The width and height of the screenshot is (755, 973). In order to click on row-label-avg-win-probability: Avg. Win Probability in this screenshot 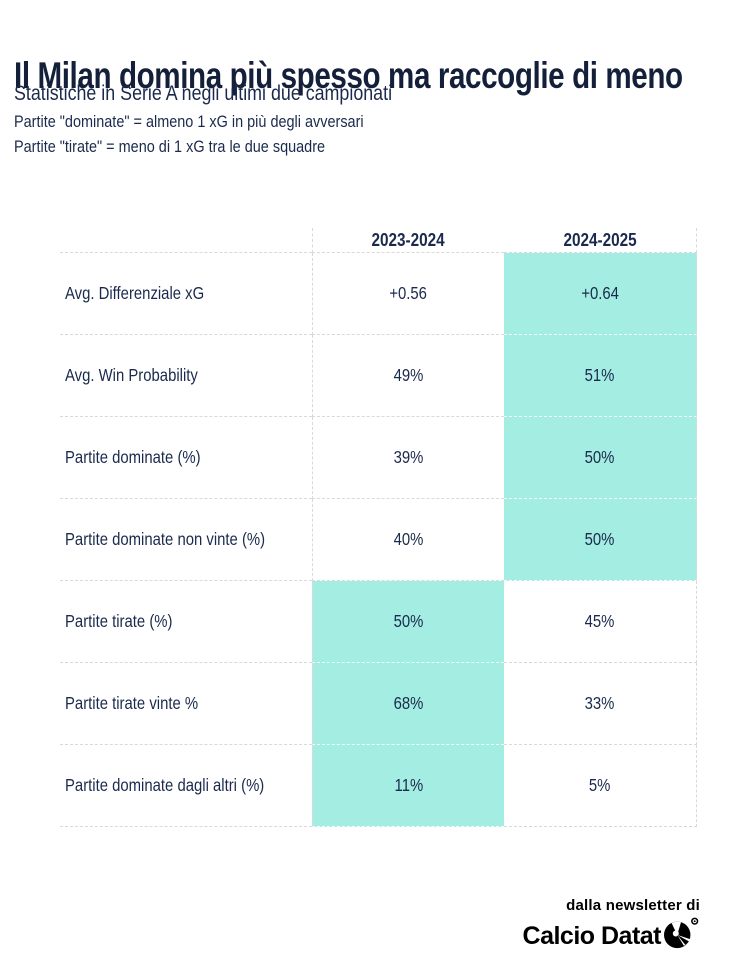, I will do `click(186, 376)`.